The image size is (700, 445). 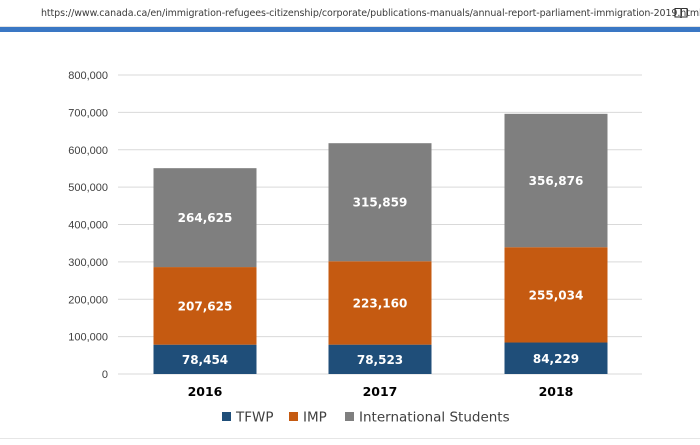 I want to click on site-accent-bar, so click(x=350, y=29).